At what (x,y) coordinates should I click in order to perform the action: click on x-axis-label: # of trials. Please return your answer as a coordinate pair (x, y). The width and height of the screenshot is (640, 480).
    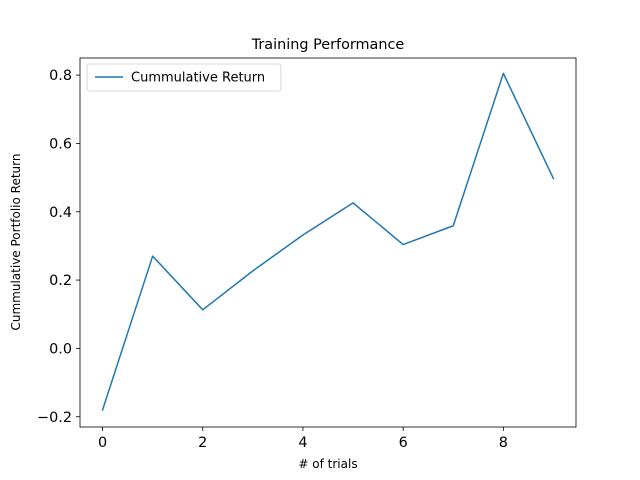
    Looking at the image, I should click on (327, 464).